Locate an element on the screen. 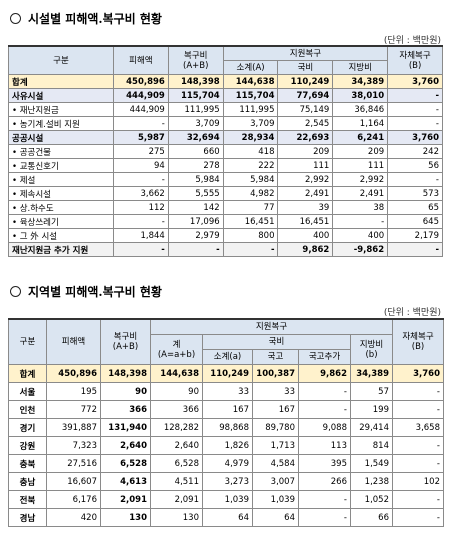 Image resolution: width=451 pixels, height=549 pixels. cell: 29,414 is located at coordinates (371, 427).